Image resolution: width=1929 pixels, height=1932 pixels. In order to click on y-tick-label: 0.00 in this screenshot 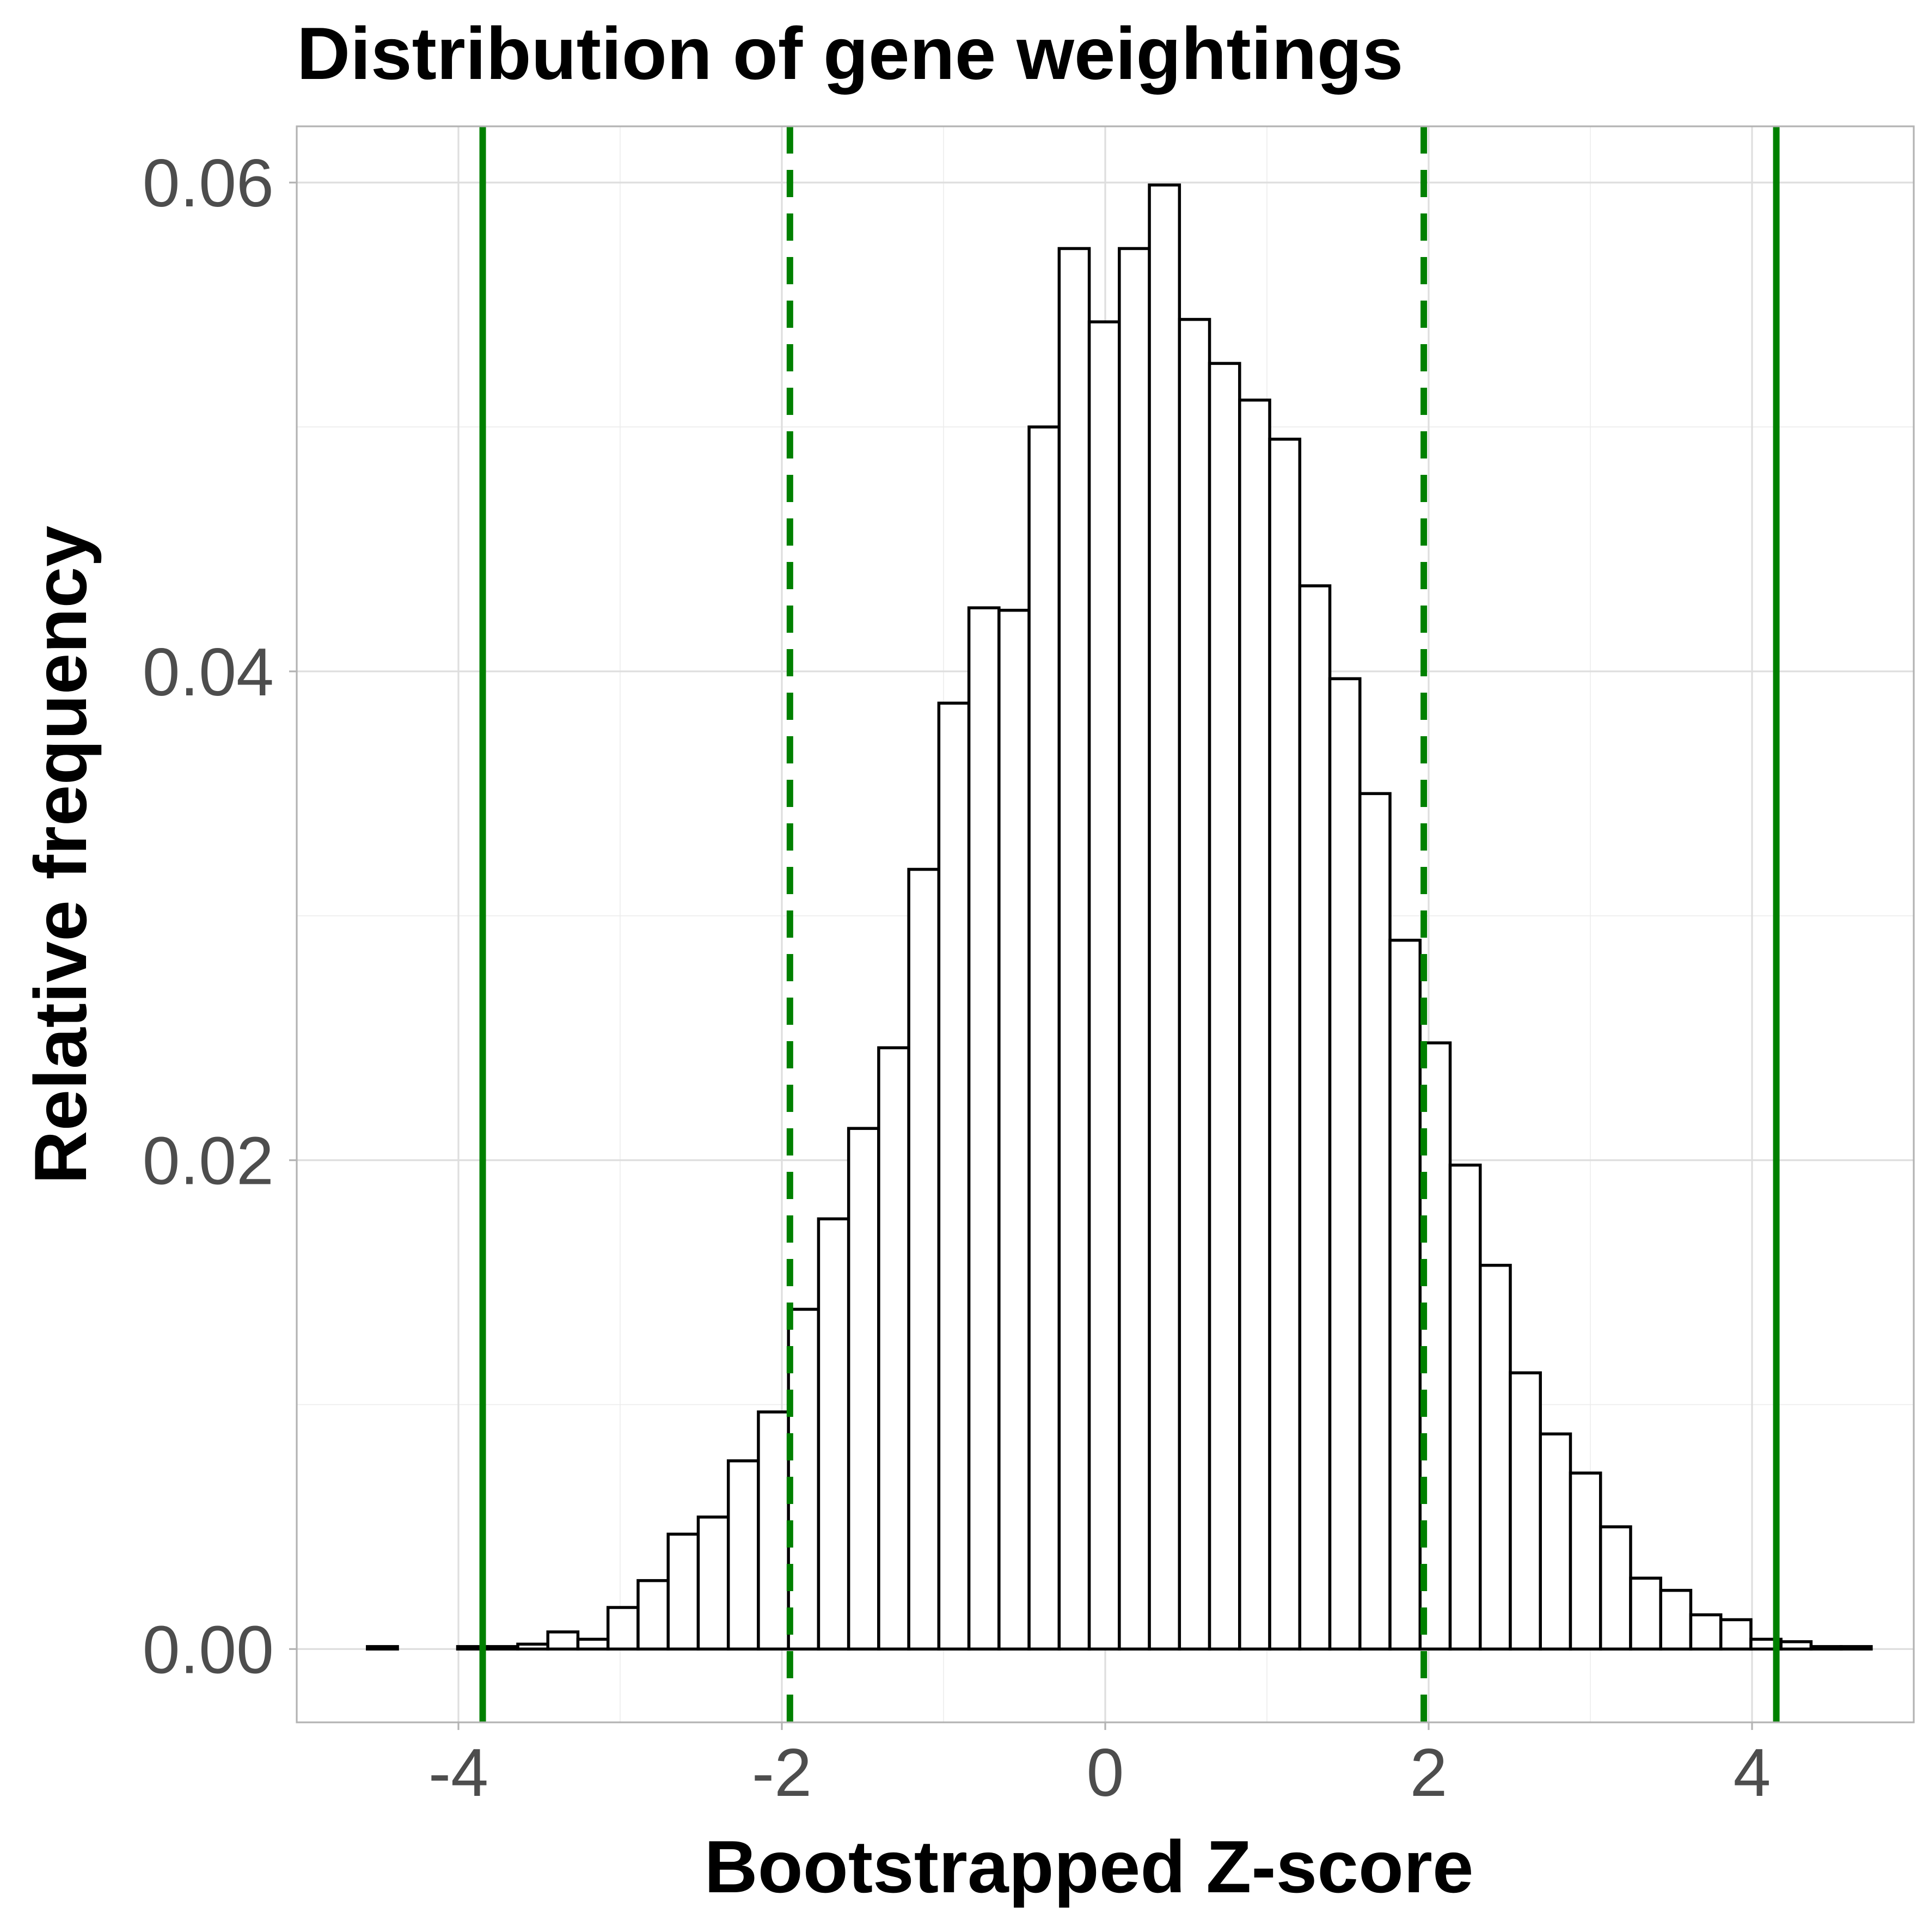, I will do `click(208, 1650)`.